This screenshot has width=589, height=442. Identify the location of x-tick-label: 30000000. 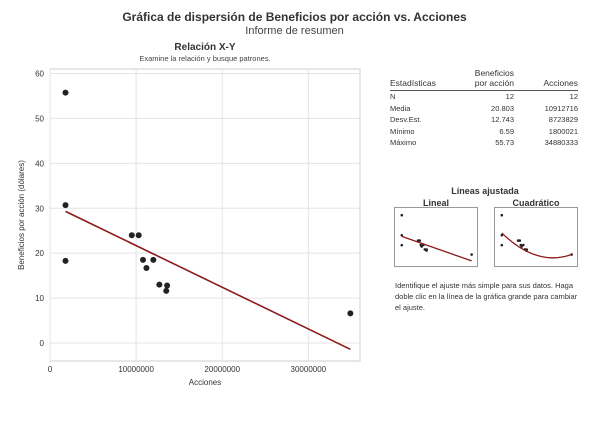
(309, 369).